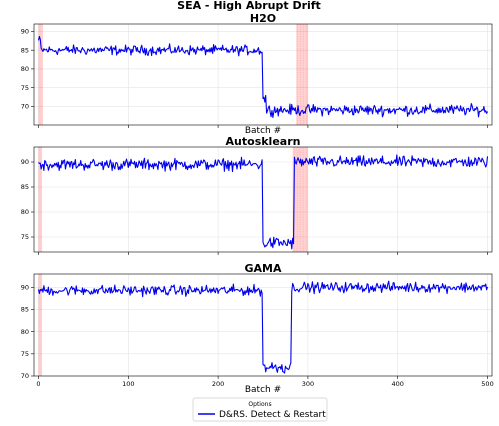 The height and width of the screenshot is (426, 499). I want to click on x-tick-label: 100, so click(128, 384).